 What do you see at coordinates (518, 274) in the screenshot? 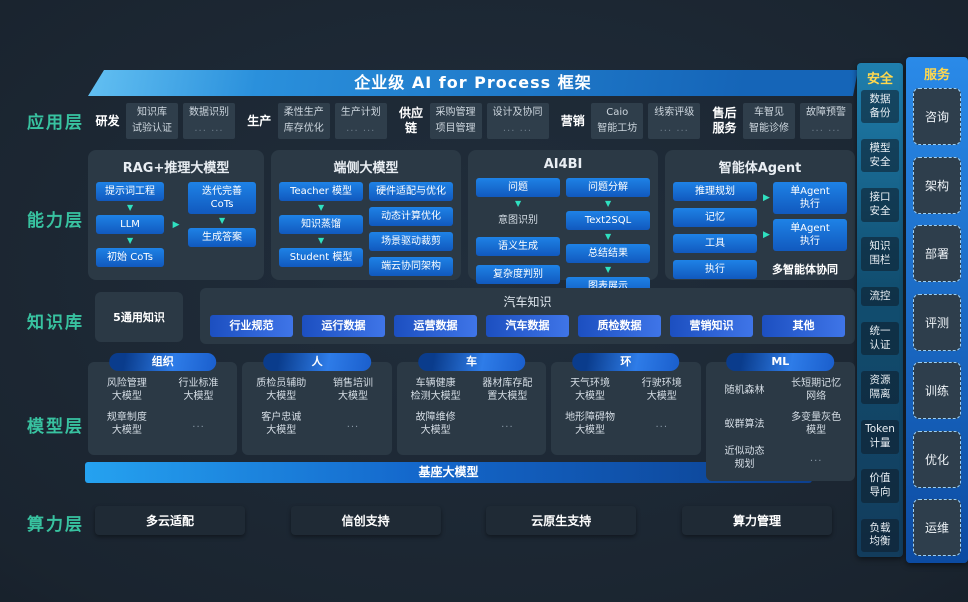
I see `flow-box: 复杂度判别` at bounding box center [518, 274].